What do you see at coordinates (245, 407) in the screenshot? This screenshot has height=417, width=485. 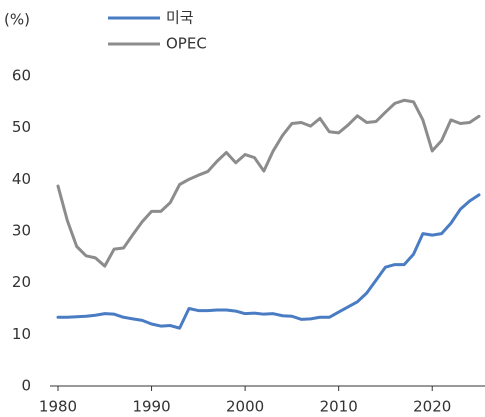 I see `x-tick-label: 2000` at bounding box center [245, 407].